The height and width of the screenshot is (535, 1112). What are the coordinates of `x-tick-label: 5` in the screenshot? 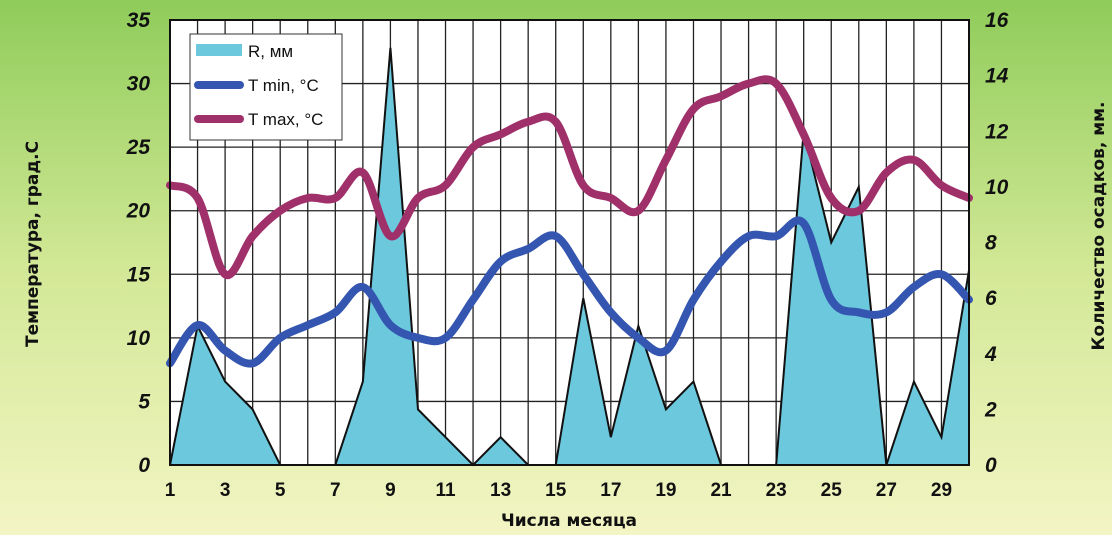 It's located at (280, 490).